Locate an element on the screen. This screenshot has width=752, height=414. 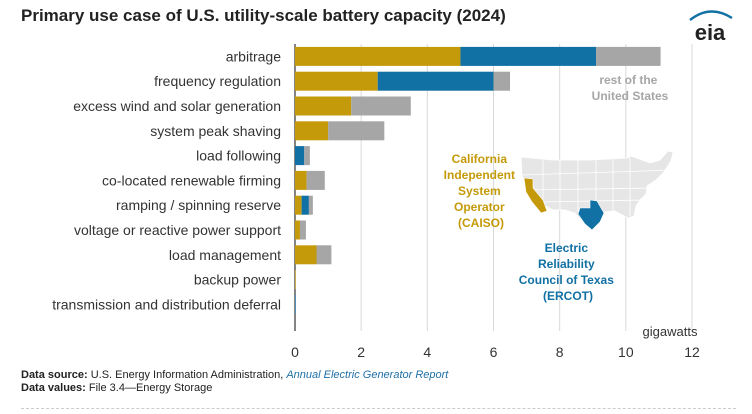
ercot-region is located at coordinates (591, 215).